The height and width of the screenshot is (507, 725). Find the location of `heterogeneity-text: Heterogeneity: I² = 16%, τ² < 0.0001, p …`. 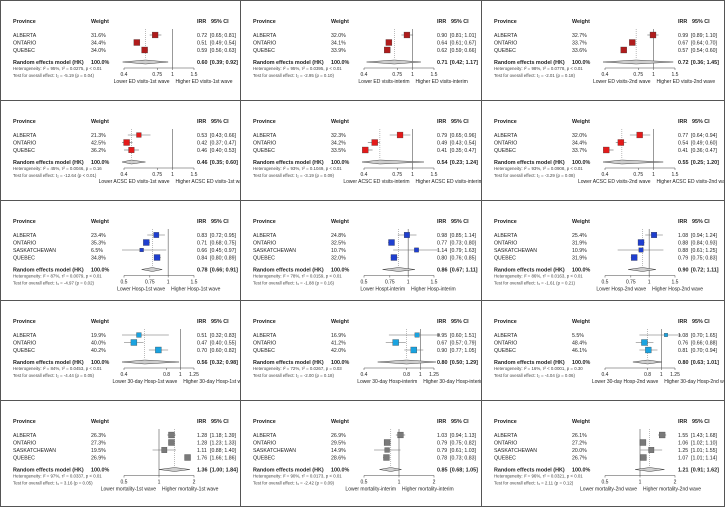

heterogeneity-text: Heterogeneity: I² = 16%, τ² < 0.0001, p … is located at coordinates (538, 368).